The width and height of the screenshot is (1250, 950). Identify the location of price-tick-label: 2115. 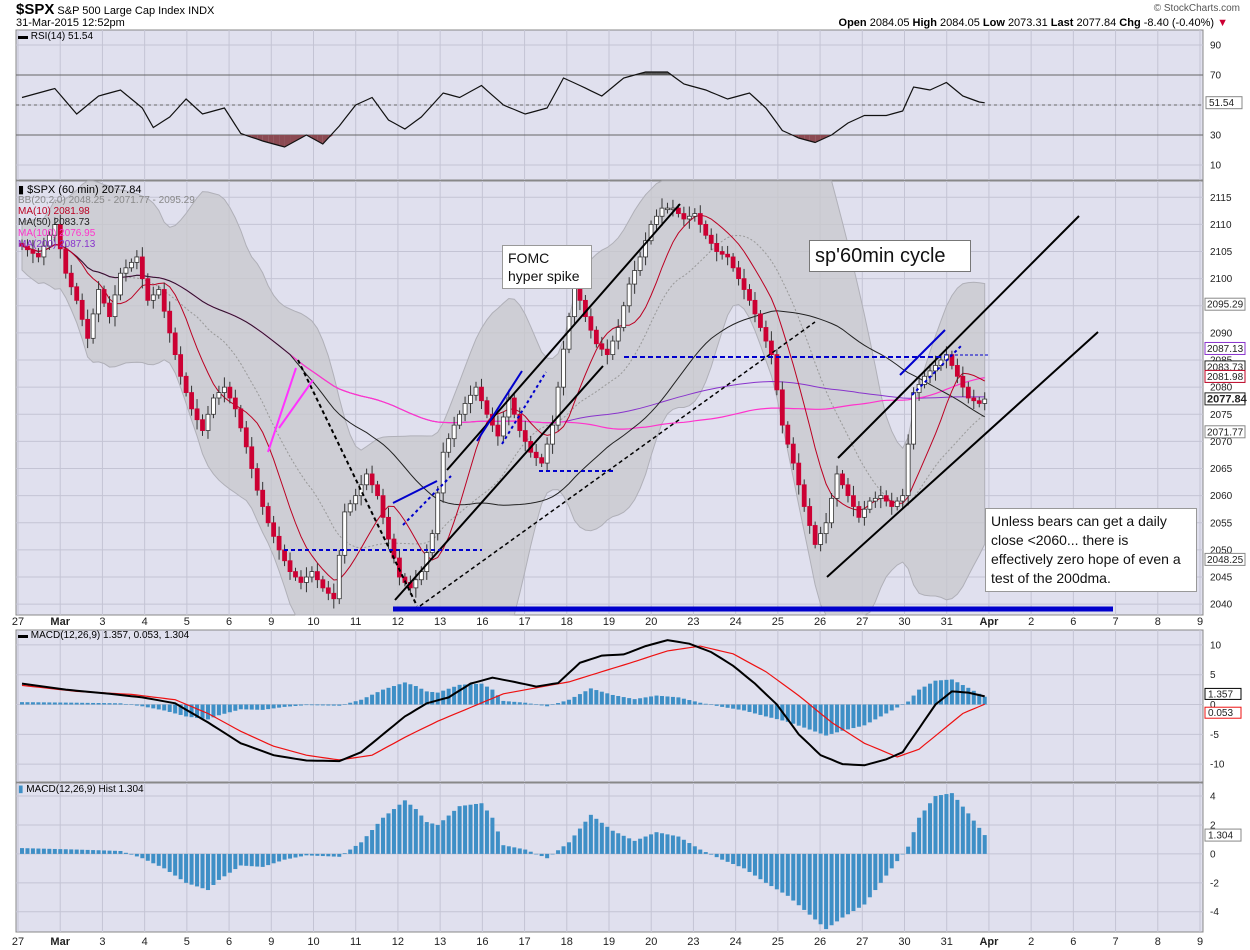
(1221, 198).